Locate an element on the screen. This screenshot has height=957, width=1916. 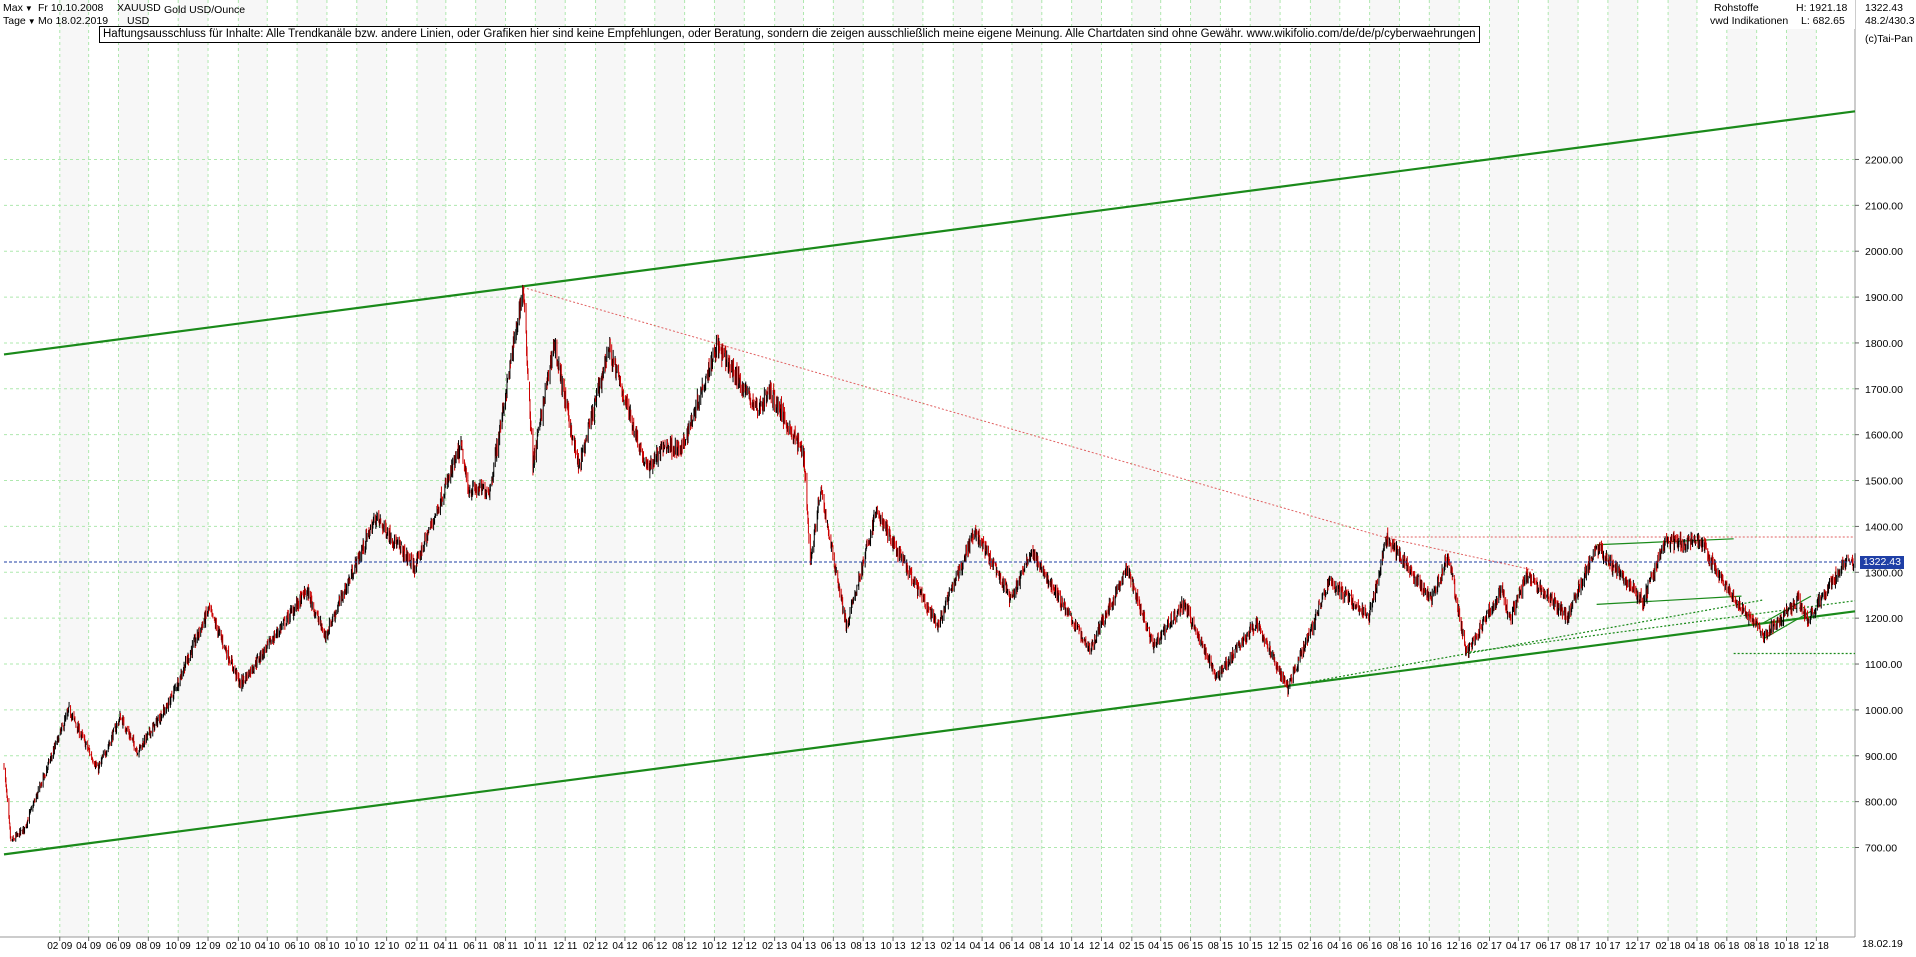
y-tick-label: 1800.00 is located at coordinates (1884, 344).